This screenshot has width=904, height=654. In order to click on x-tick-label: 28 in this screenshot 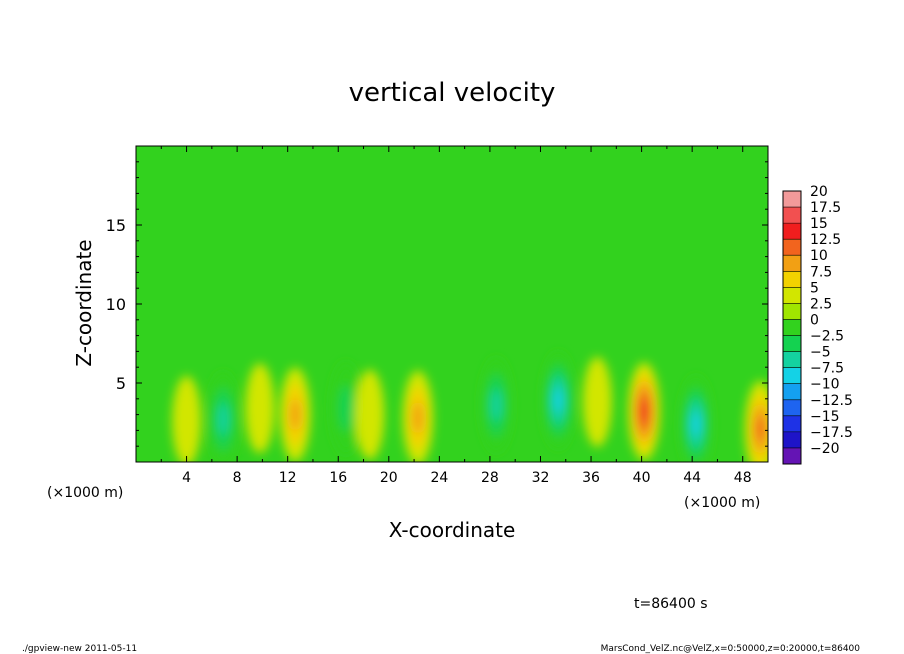, I will do `click(490, 478)`.